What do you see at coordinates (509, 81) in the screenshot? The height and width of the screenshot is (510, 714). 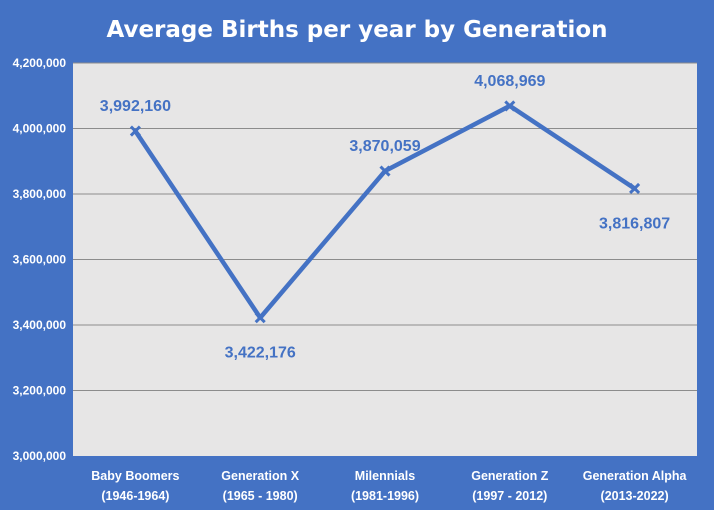 I see `data-label: 4,068,969` at bounding box center [509, 81].